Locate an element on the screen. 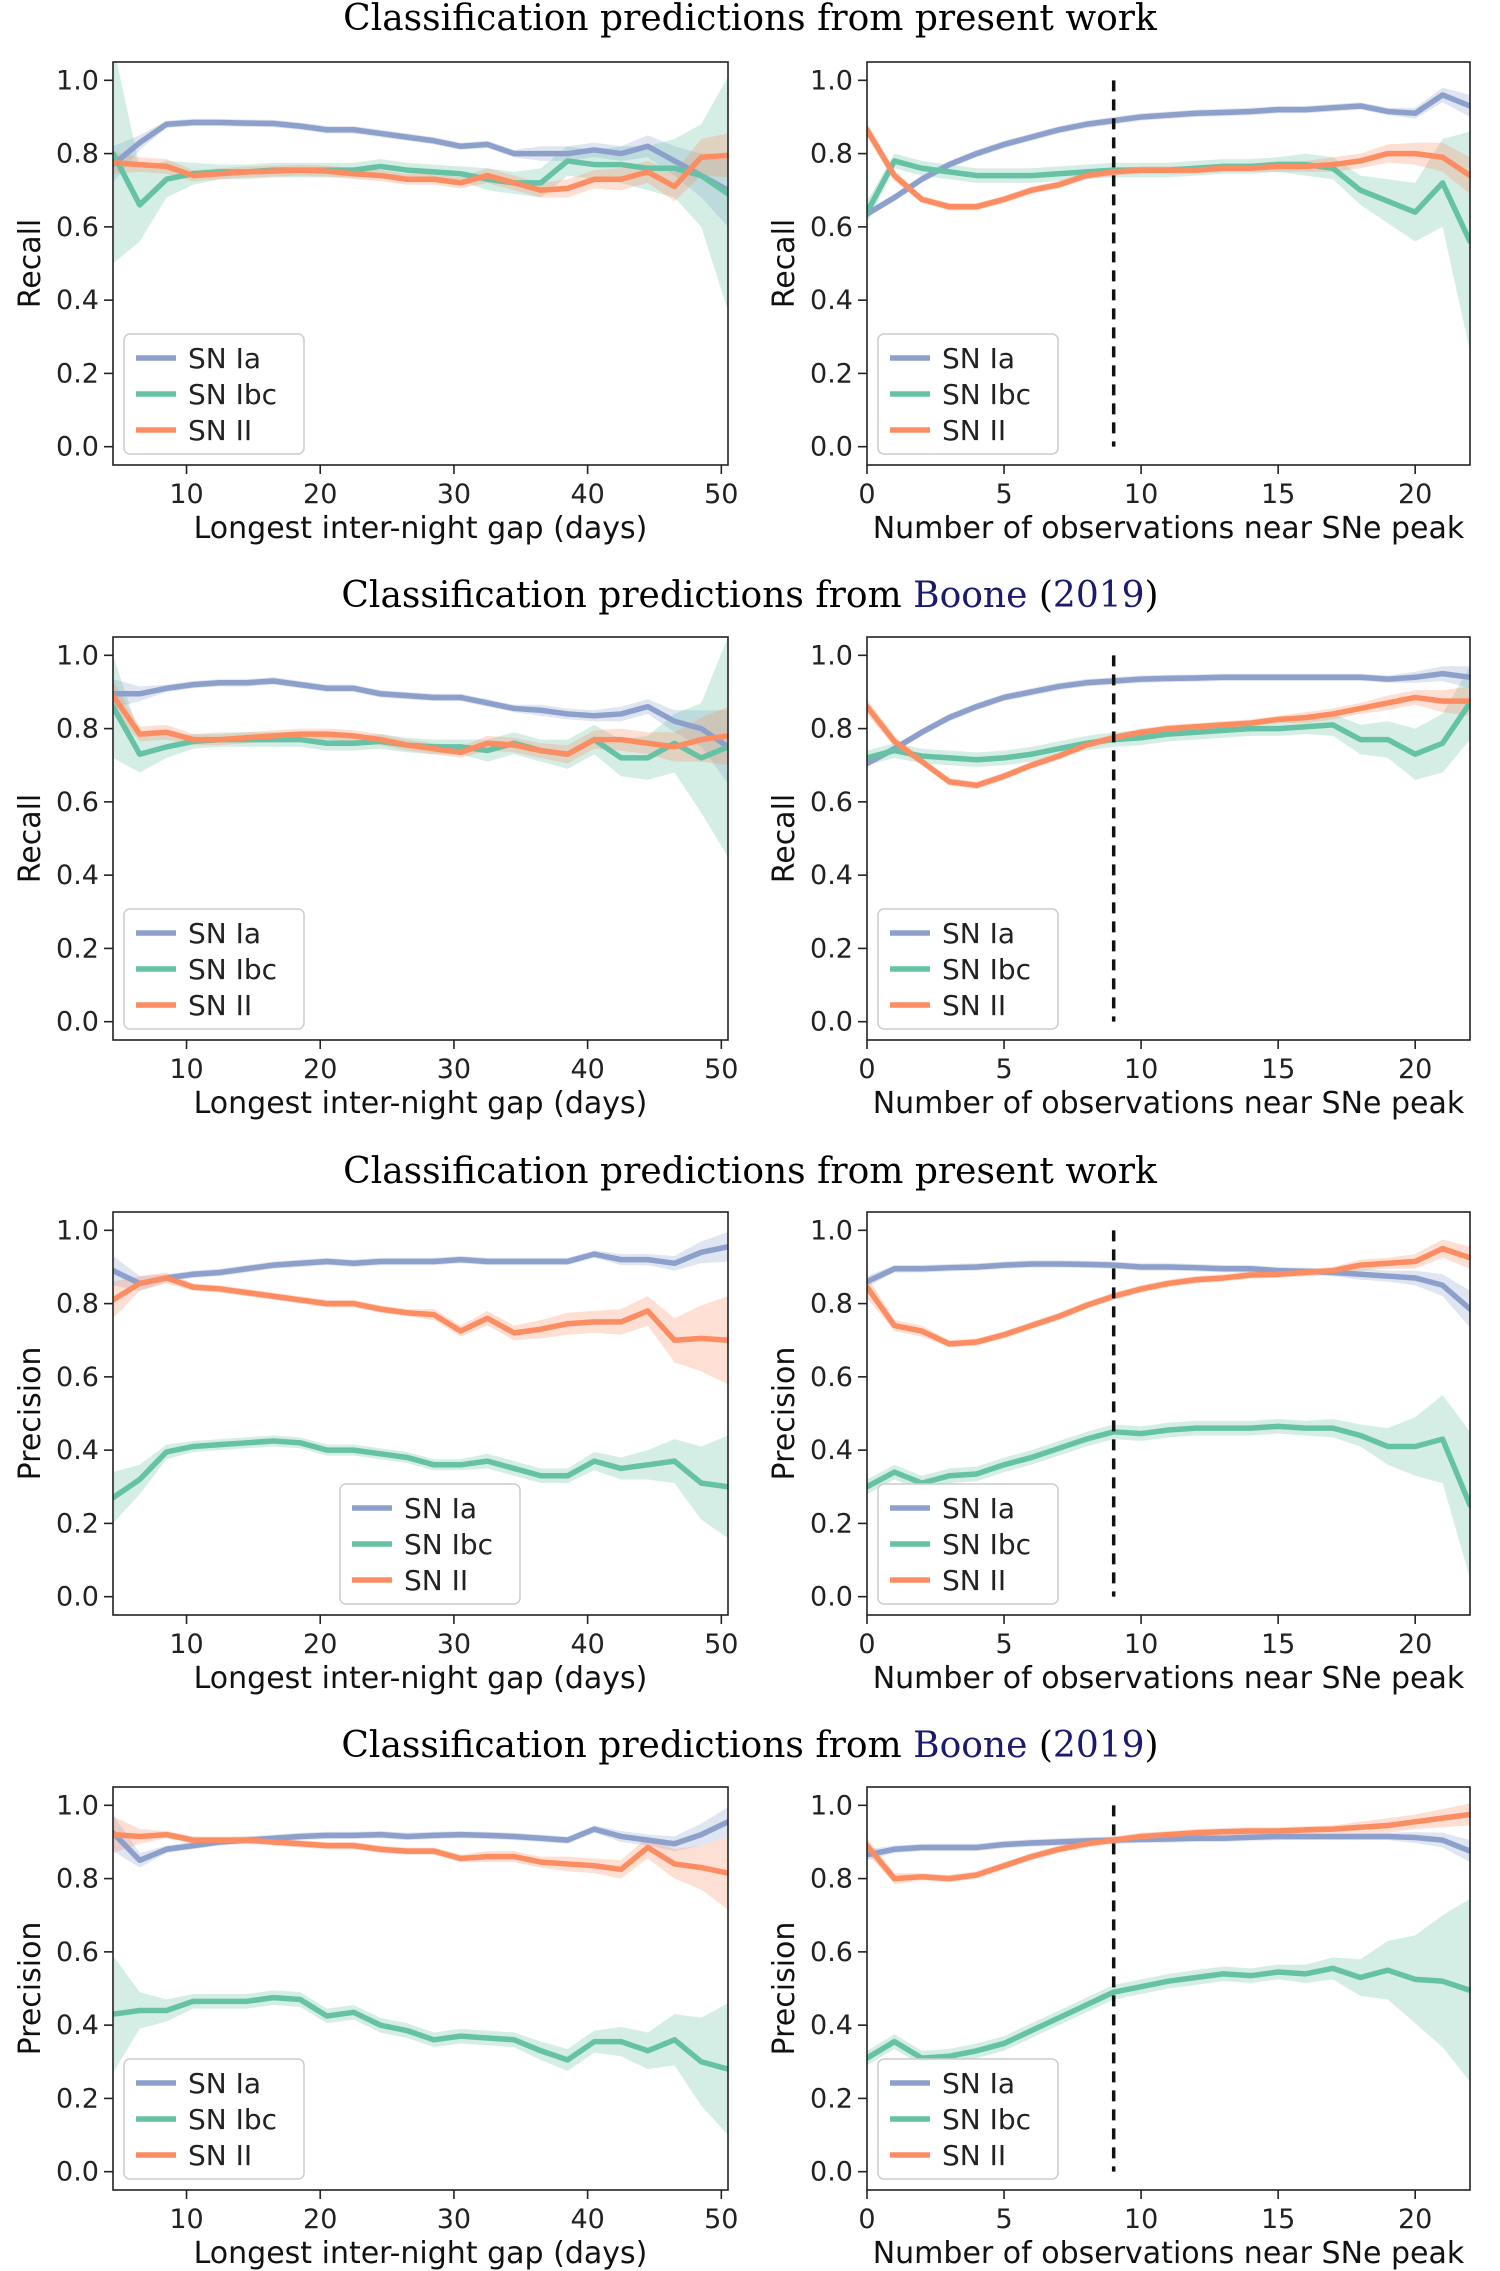 Image resolution: width=1500 pixels, height=2271 pixels. row-title-cite-name: Boone is located at coordinates (970, 1745).